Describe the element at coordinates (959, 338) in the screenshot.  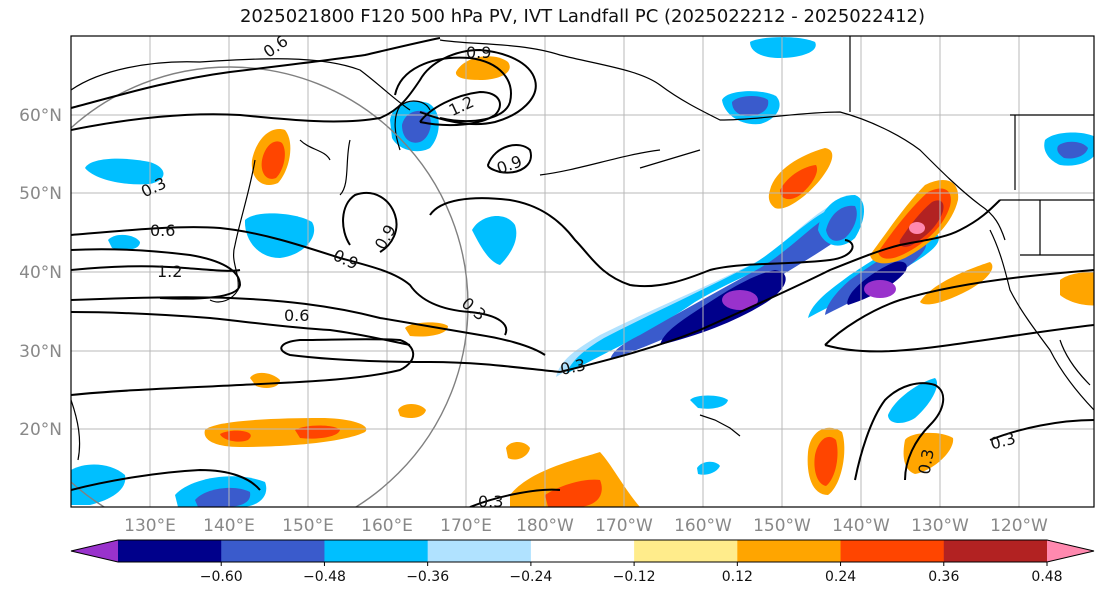
I see `contour-0.3-east-lower` at that location.